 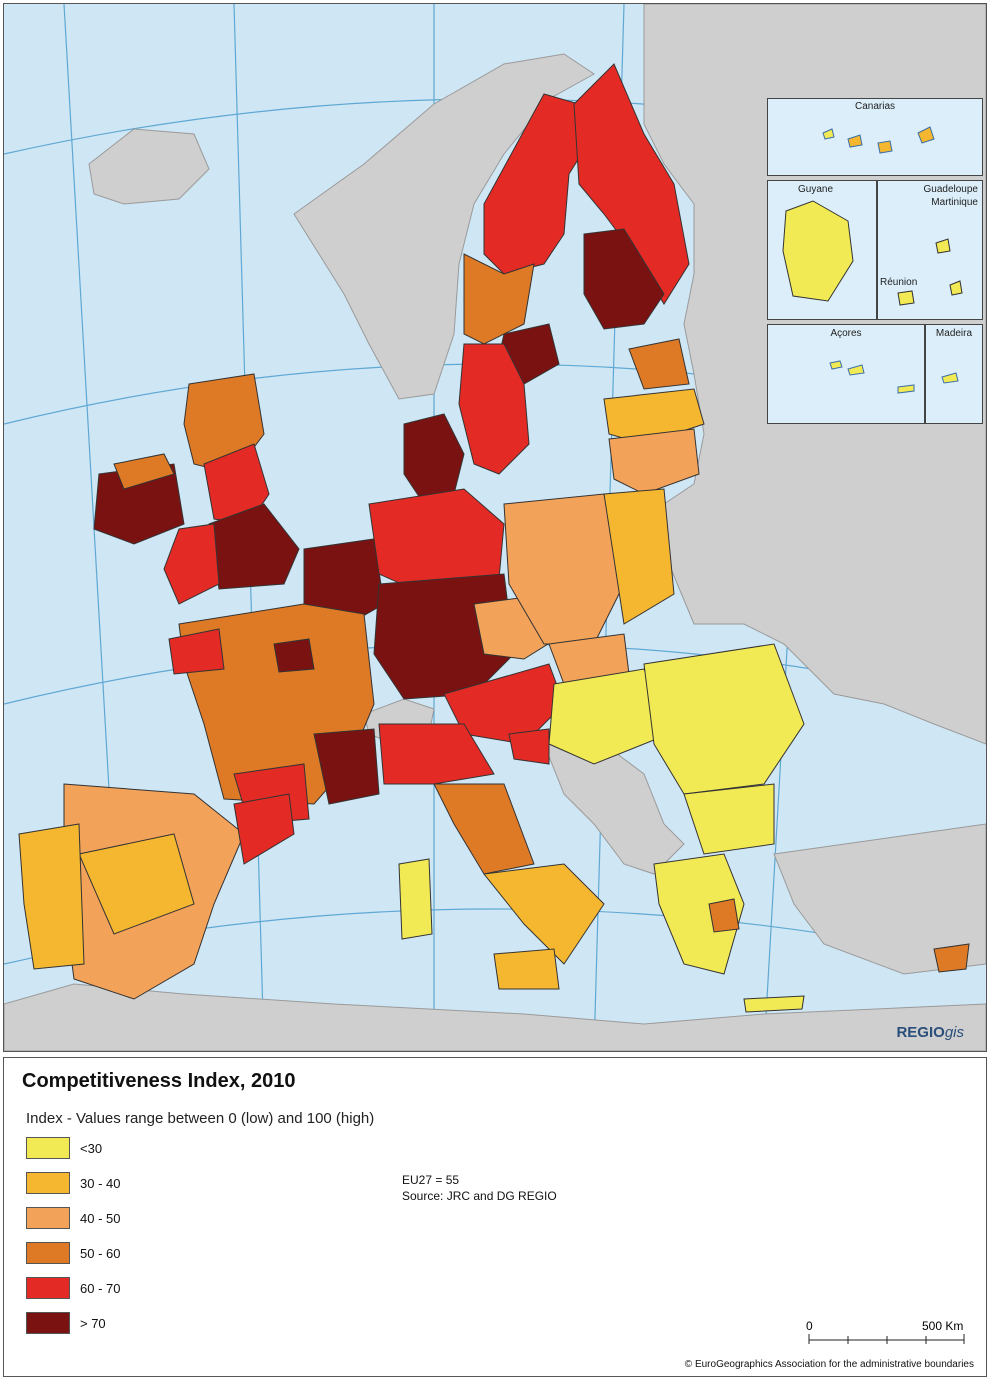 I want to click on legend-item: > 70, so click(x=66, y=1323).